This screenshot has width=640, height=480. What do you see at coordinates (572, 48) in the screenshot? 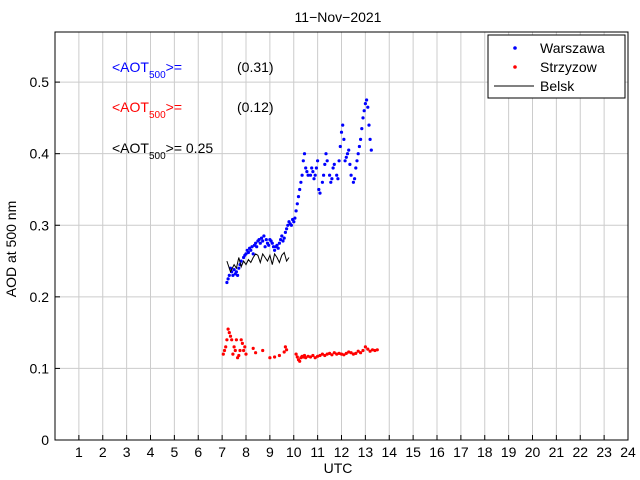
I see `legend-label: Warszawa` at bounding box center [572, 48].